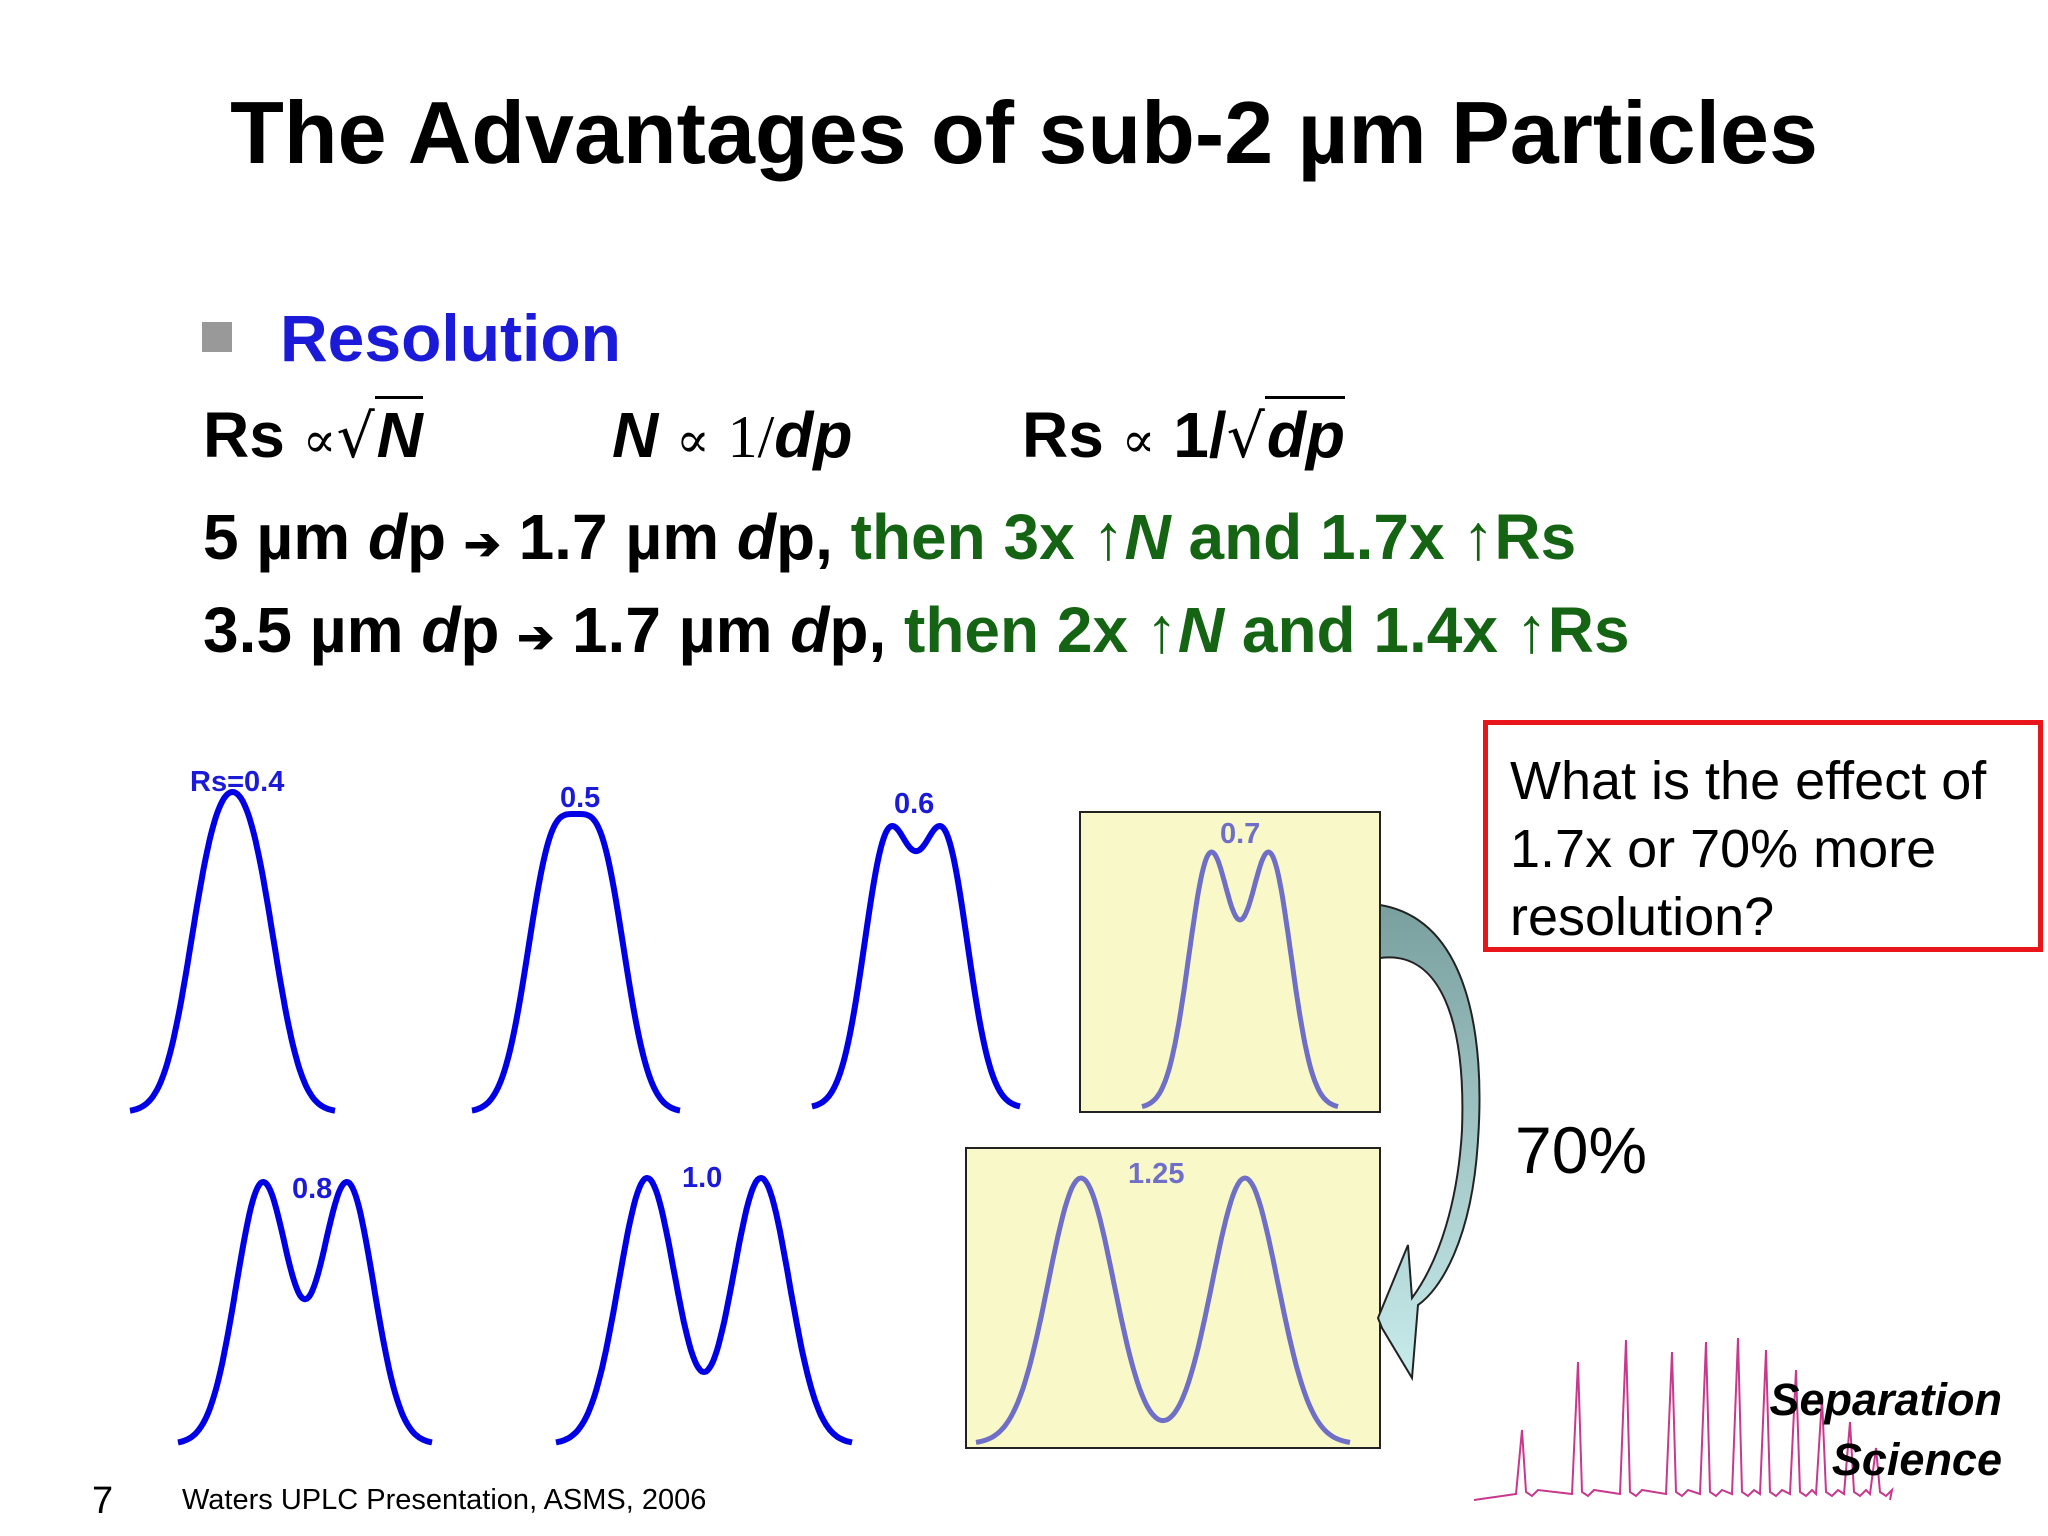 This screenshot has width=2048, height=1536. Describe the element at coordinates (450, 338) in the screenshot. I see `bullet-resolution: Resolution` at that location.